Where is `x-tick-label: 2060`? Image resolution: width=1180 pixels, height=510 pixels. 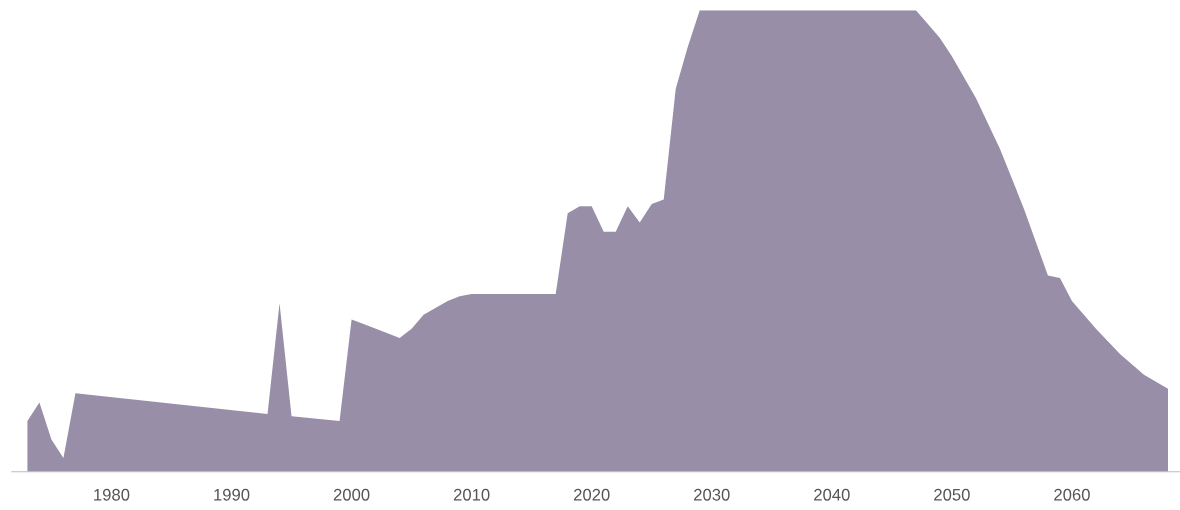 x-tick-label: 2060 is located at coordinates (1072, 494).